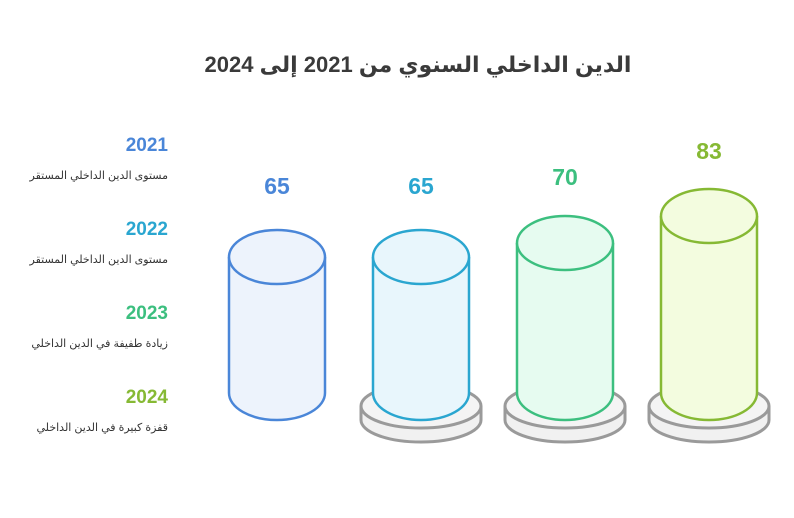 This screenshot has height=518, width=794. What do you see at coordinates (421, 186) in the screenshot?
I see `value-label-2022: 65` at bounding box center [421, 186].